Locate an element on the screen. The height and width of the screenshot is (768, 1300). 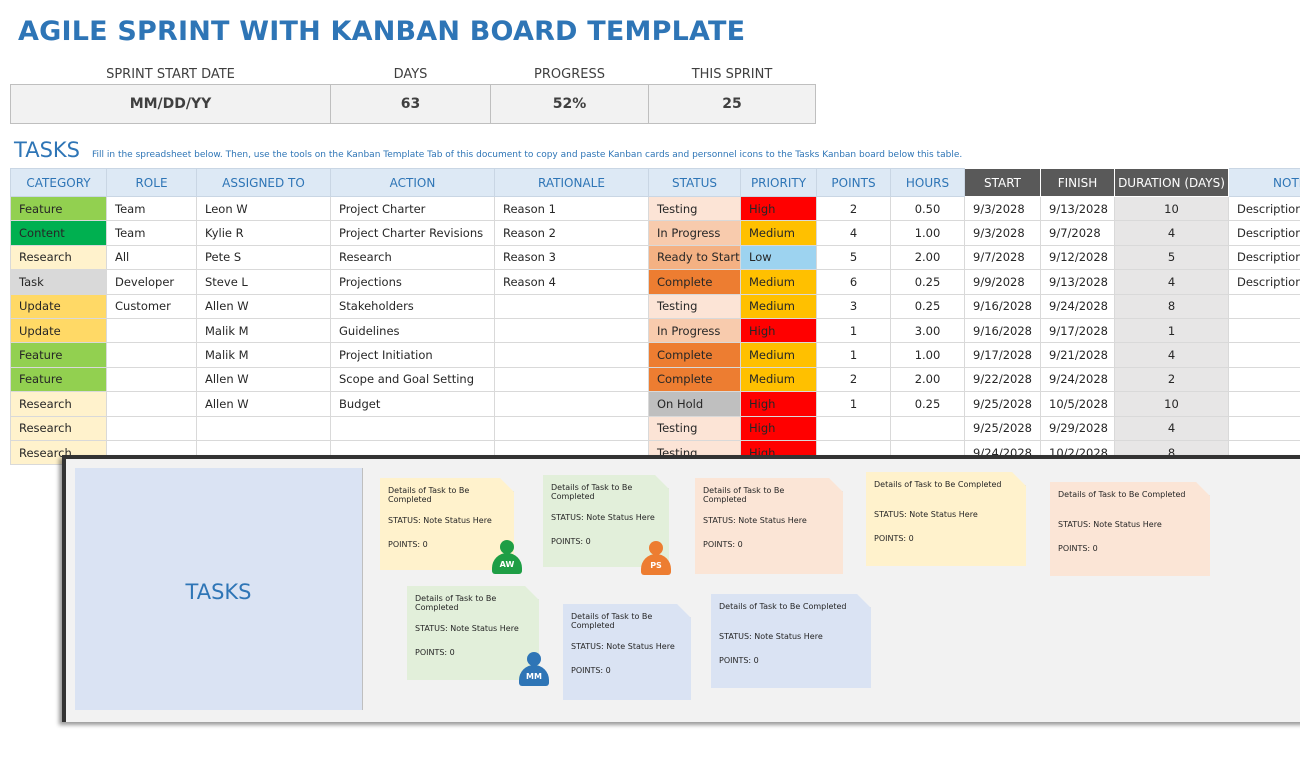
task-cell: Low is located at coordinates (778, 257).